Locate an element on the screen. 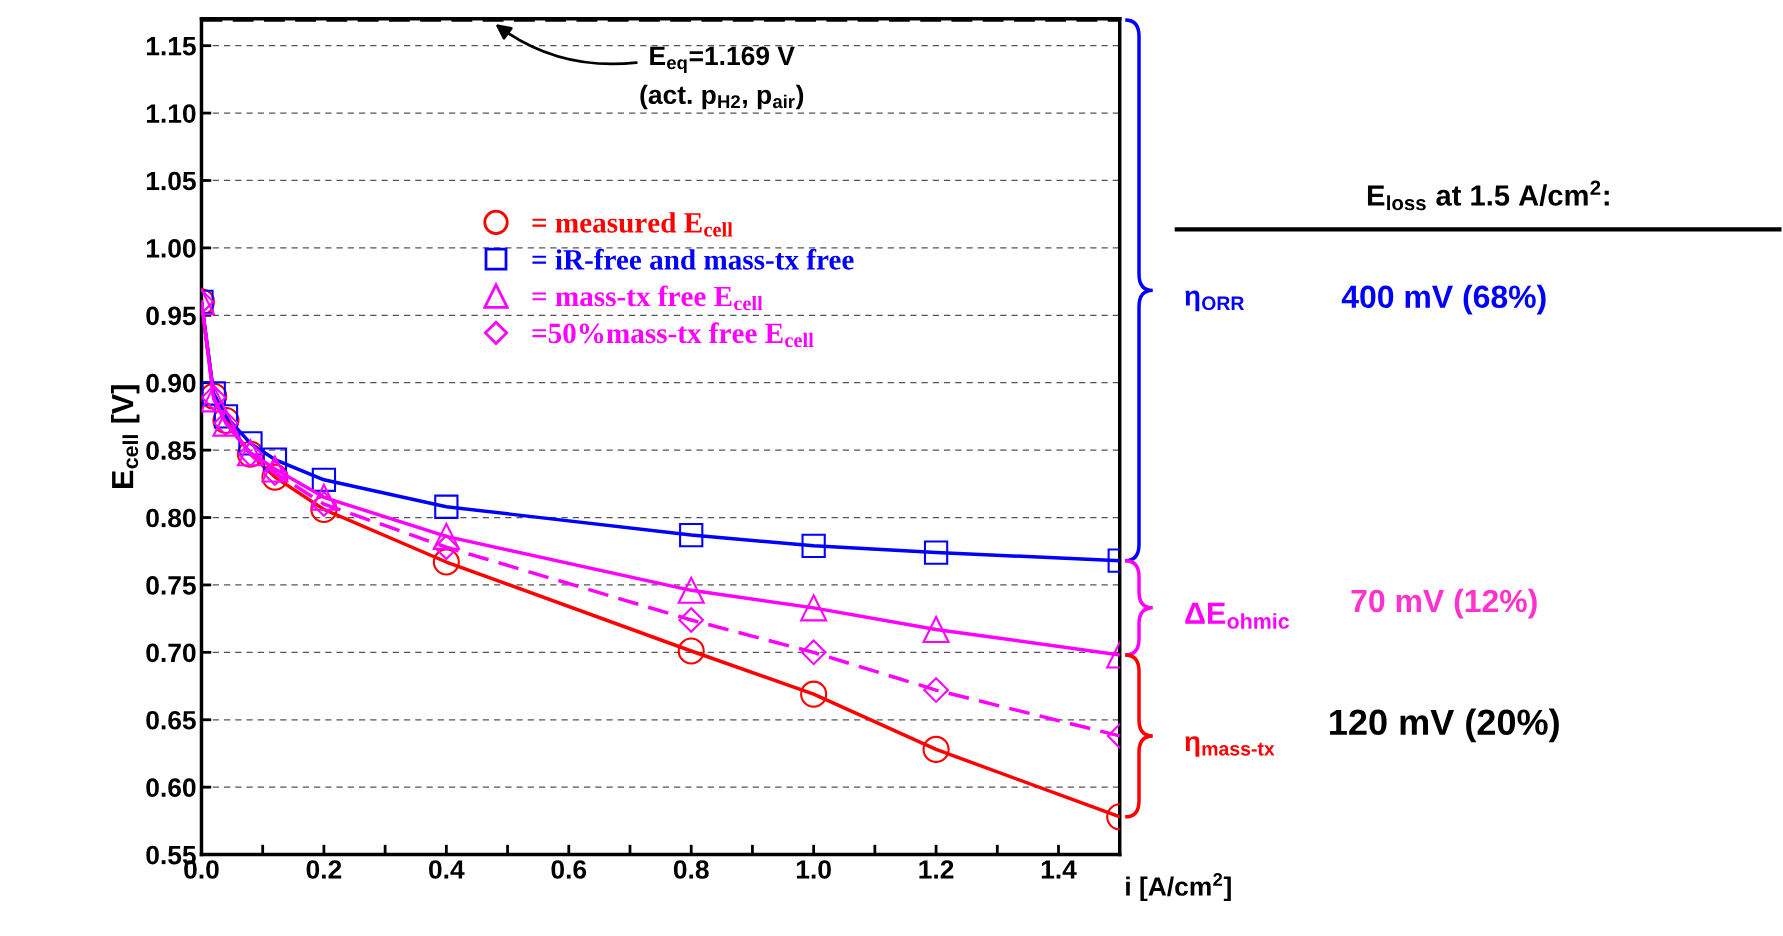 The image size is (1783, 936). x-tick-label: 0.8 is located at coordinates (691, 869).